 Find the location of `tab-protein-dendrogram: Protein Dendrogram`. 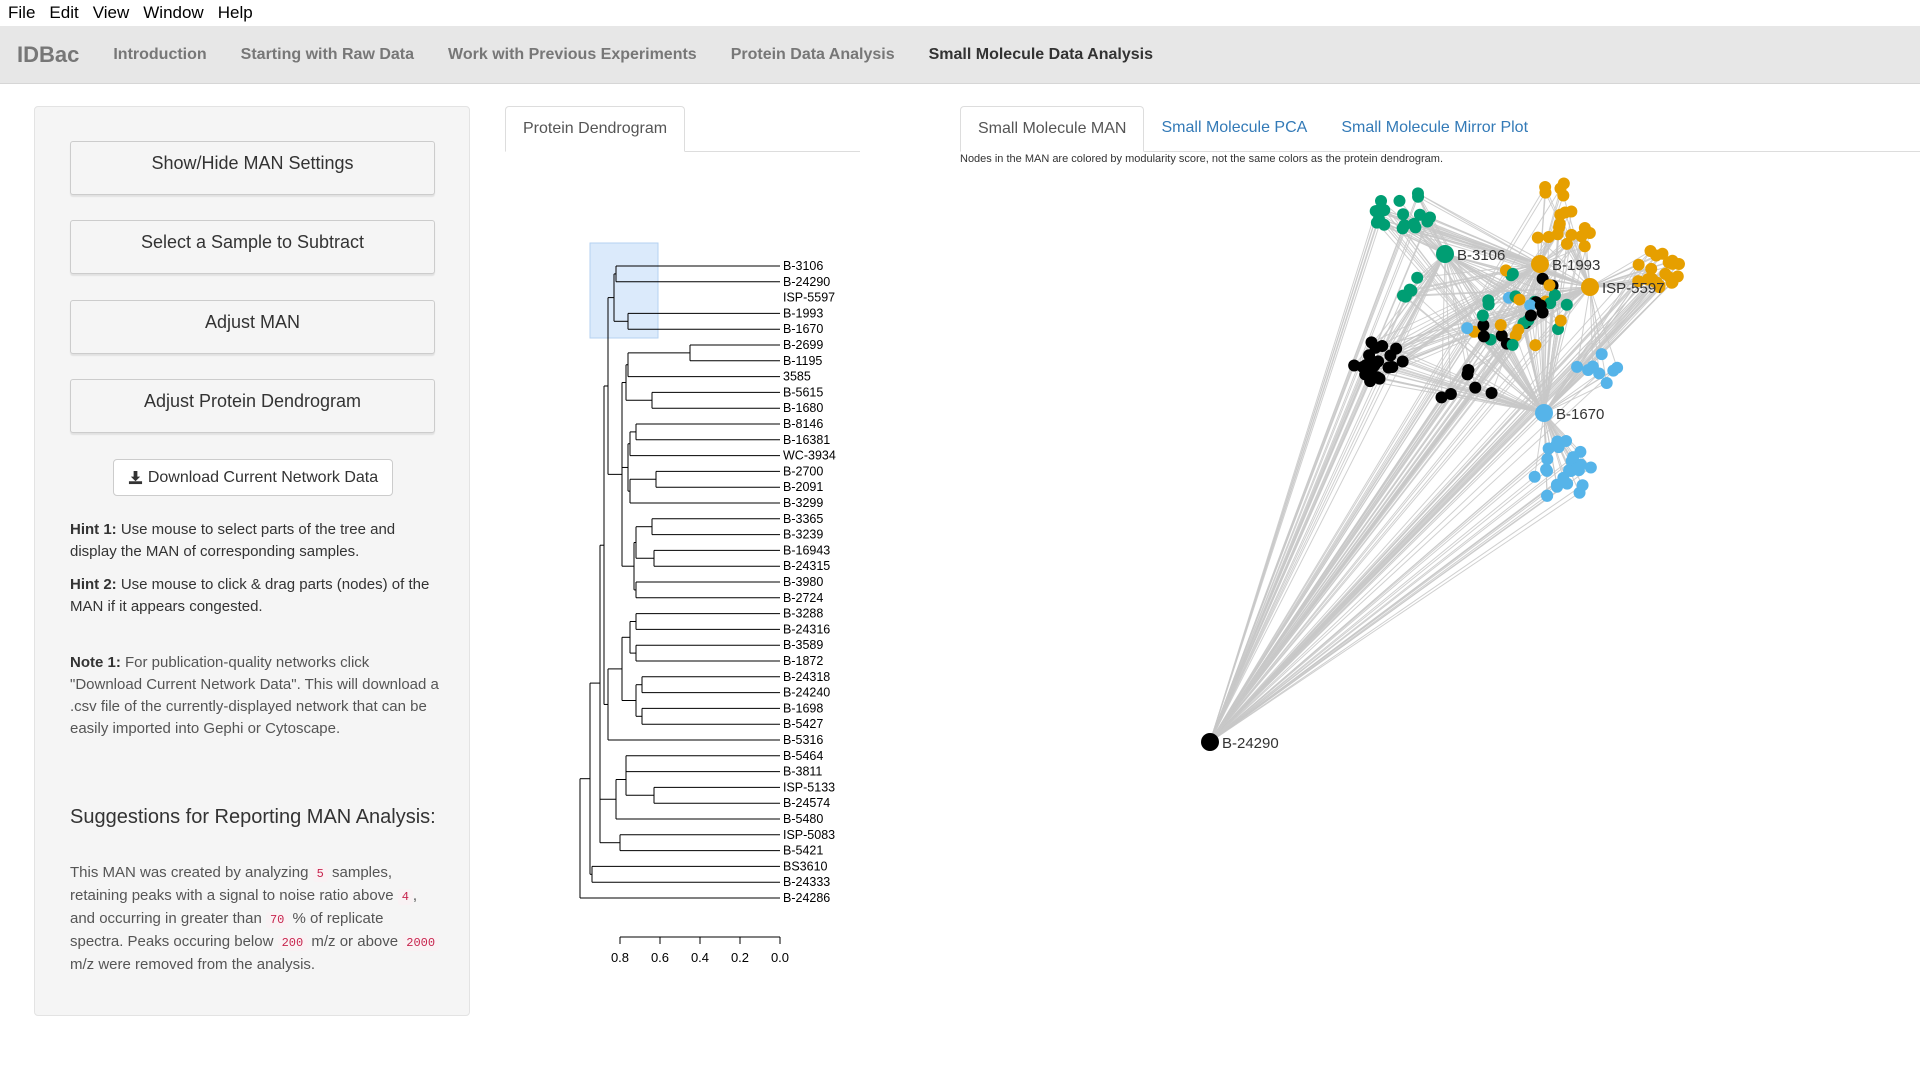

tab-protein-dendrogram: Protein Dendrogram is located at coordinates (595, 129).